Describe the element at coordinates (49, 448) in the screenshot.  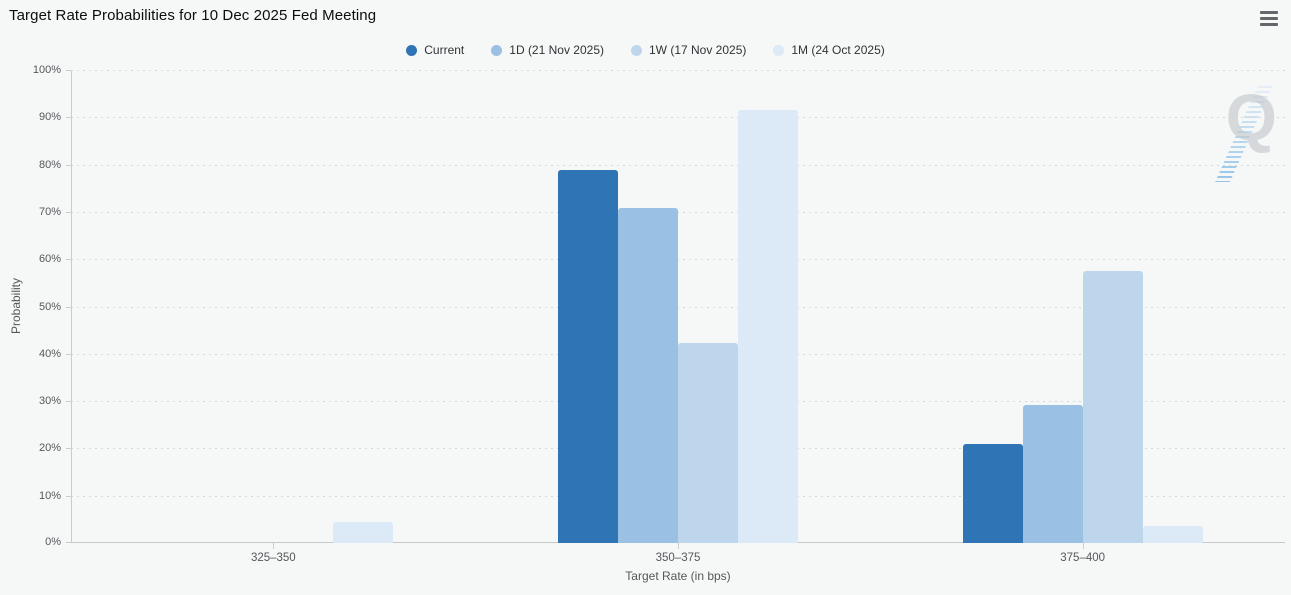
I see `y-tick-label-20: 20%` at that location.